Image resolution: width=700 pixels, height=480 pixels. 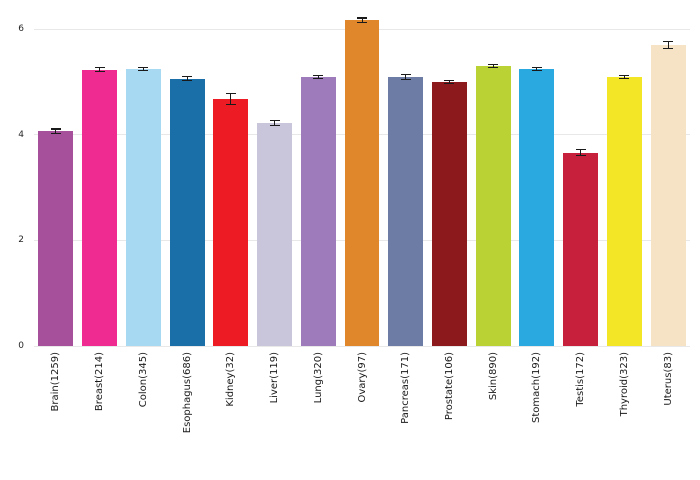 What do you see at coordinates (449, 386) in the screenshot?
I see `x-tick-label: Prostate(106)` at bounding box center [449, 386].